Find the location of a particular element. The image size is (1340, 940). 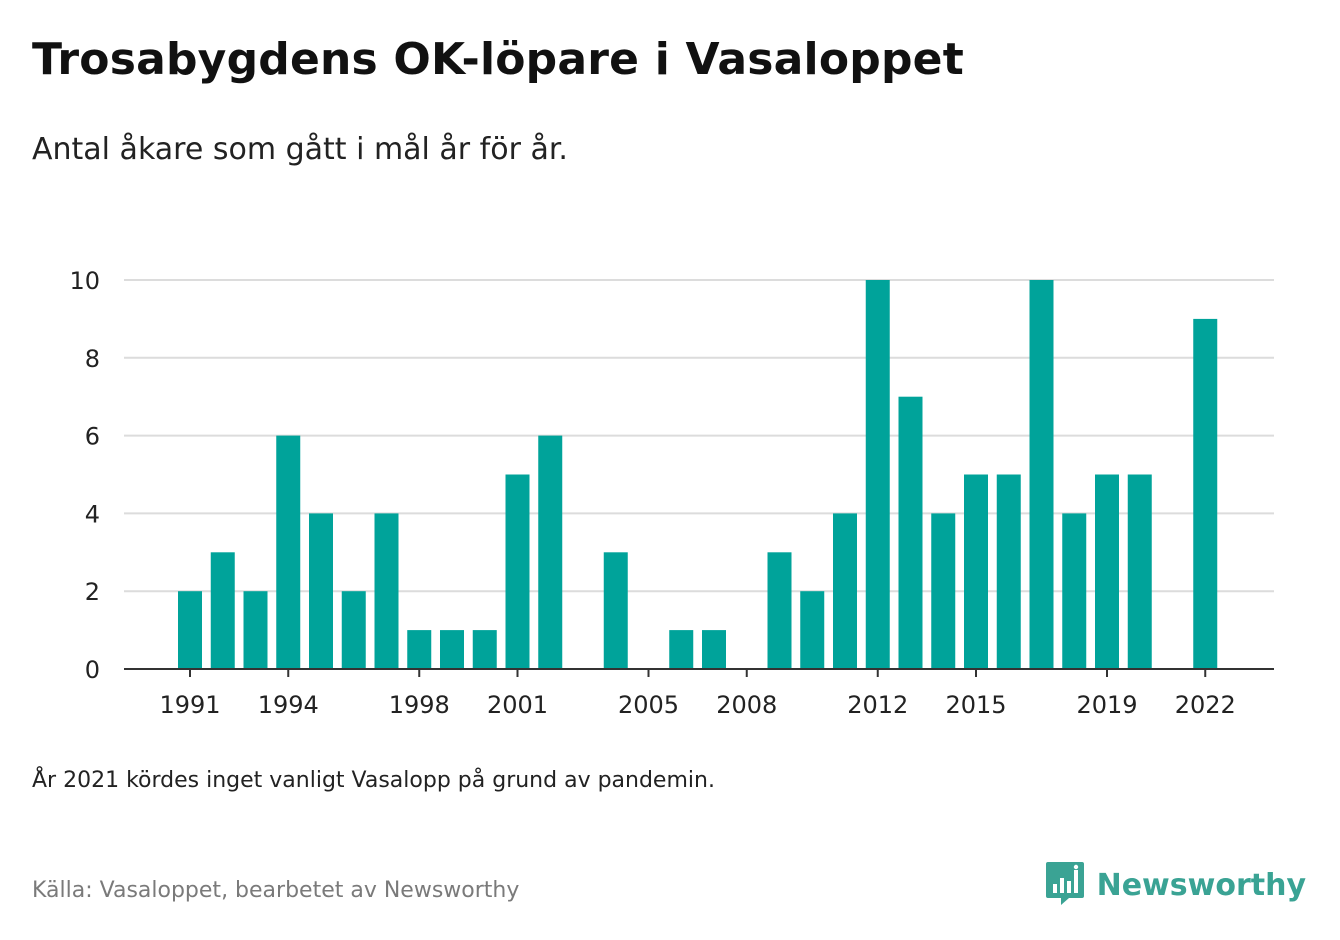

x-tick-label: 2019 is located at coordinates (1106, 705).